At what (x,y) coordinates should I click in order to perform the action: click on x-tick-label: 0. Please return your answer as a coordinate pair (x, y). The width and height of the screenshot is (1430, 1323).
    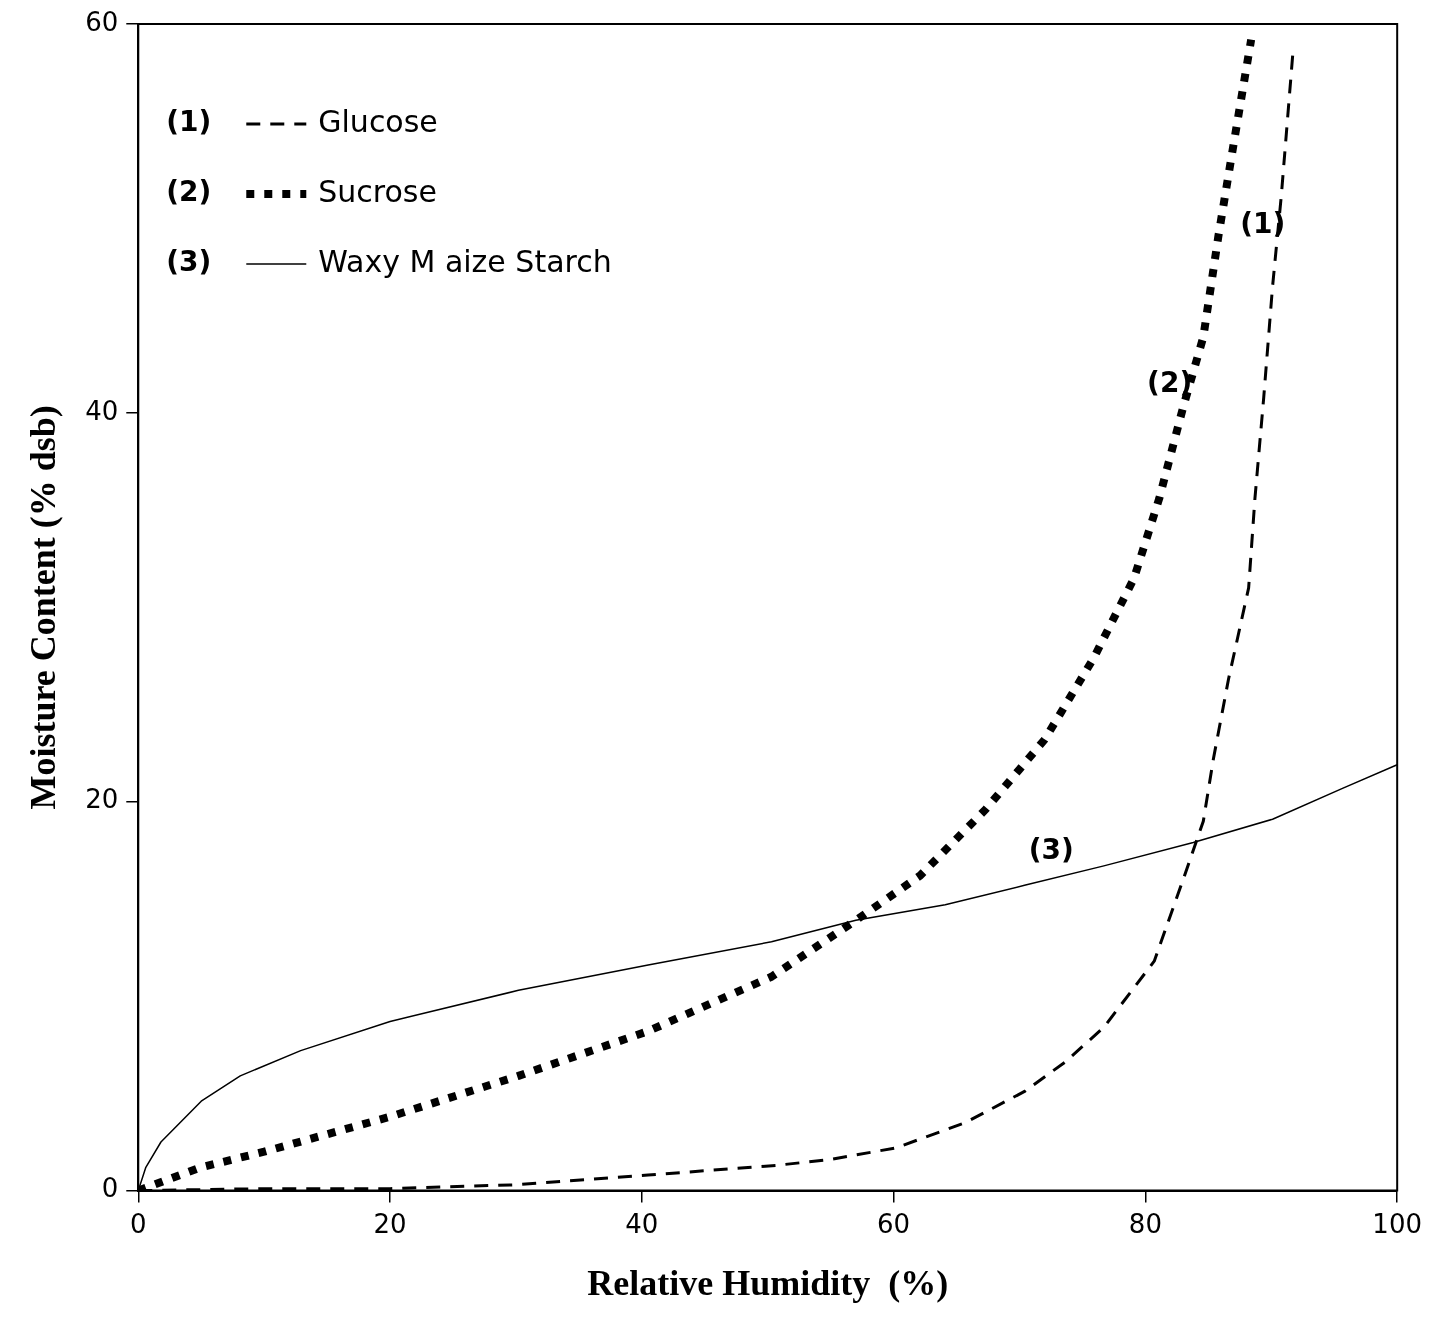
    Looking at the image, I should click on (138, 1223).